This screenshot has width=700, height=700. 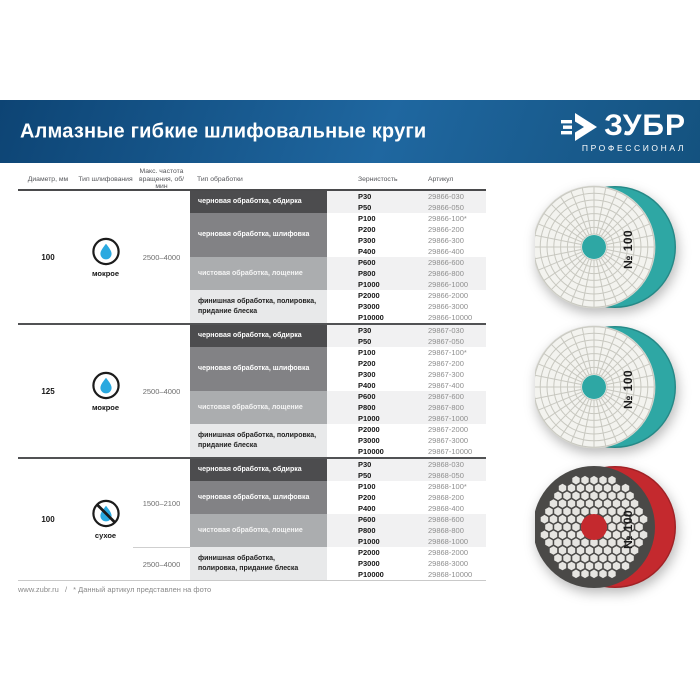 I want to click on sku-value: 29866-300, so click(x=446, y=240).